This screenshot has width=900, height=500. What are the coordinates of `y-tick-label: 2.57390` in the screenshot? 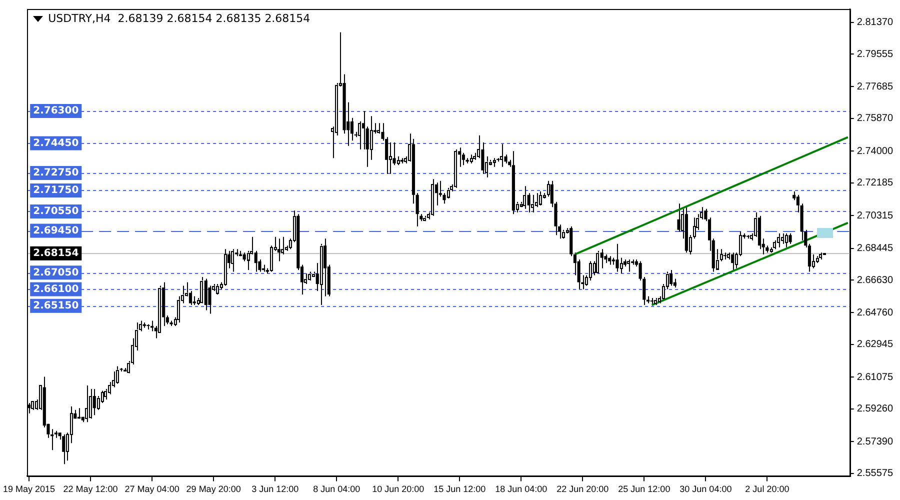 It's located at (875, 442).